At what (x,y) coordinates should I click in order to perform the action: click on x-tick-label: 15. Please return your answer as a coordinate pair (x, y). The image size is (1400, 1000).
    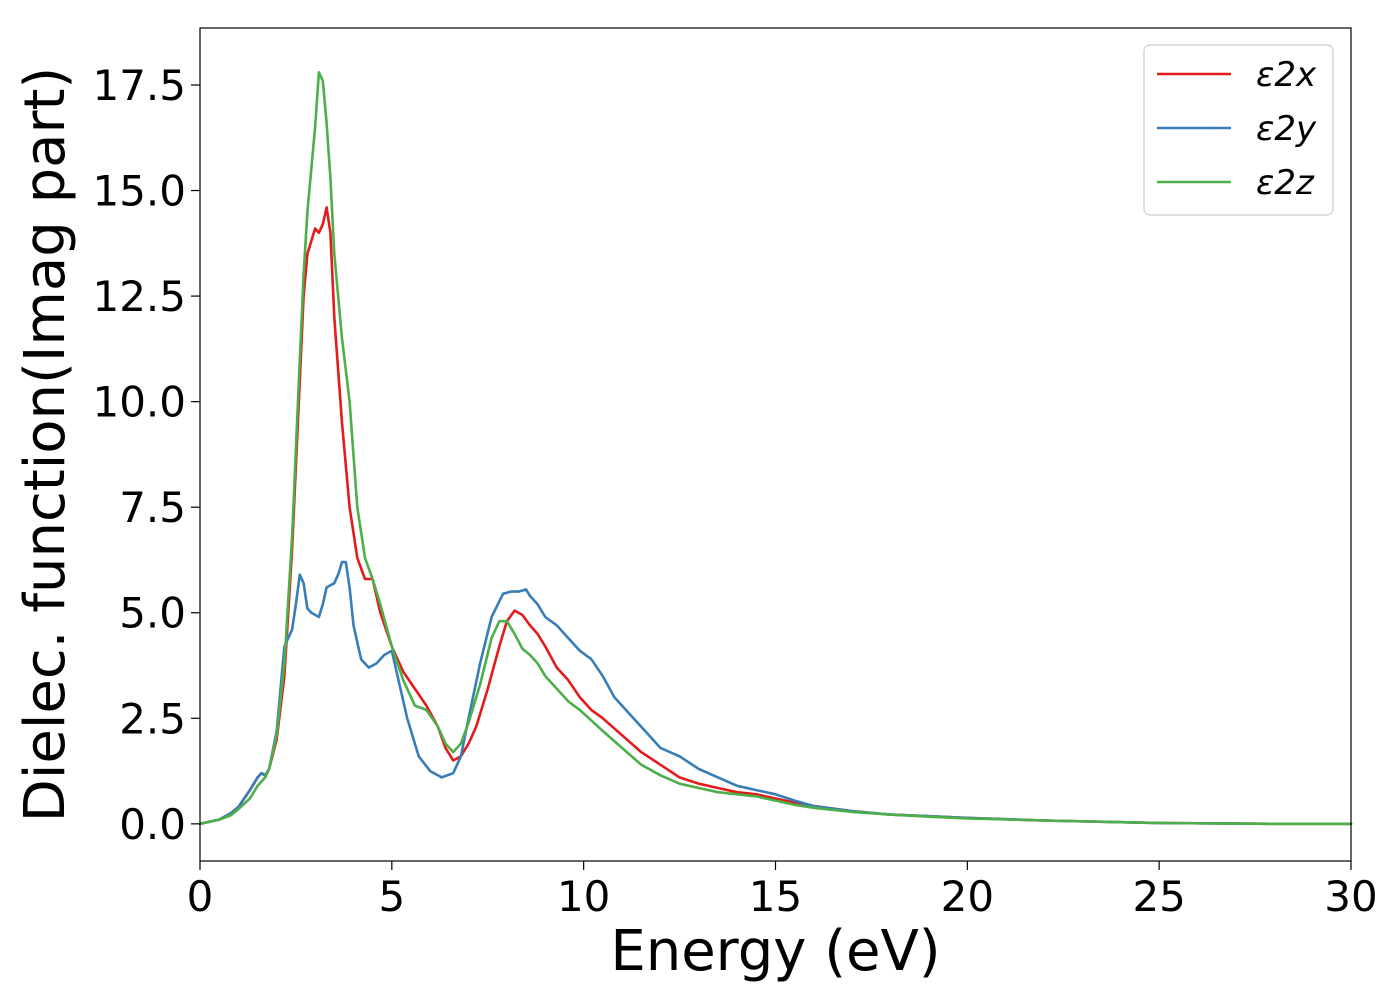
    Looking at the image, I should click on (775, 896).